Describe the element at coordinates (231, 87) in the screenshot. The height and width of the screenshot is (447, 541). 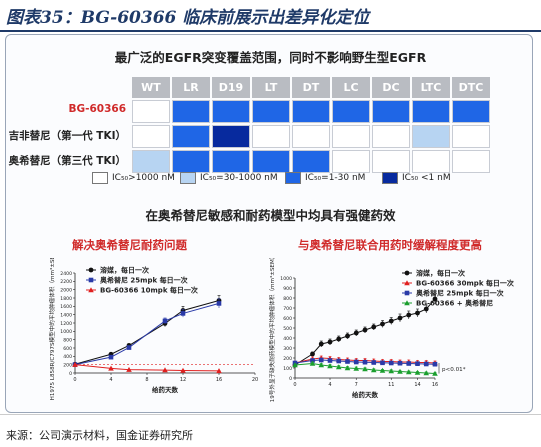
I see `column-header-d19: D19` at that location.